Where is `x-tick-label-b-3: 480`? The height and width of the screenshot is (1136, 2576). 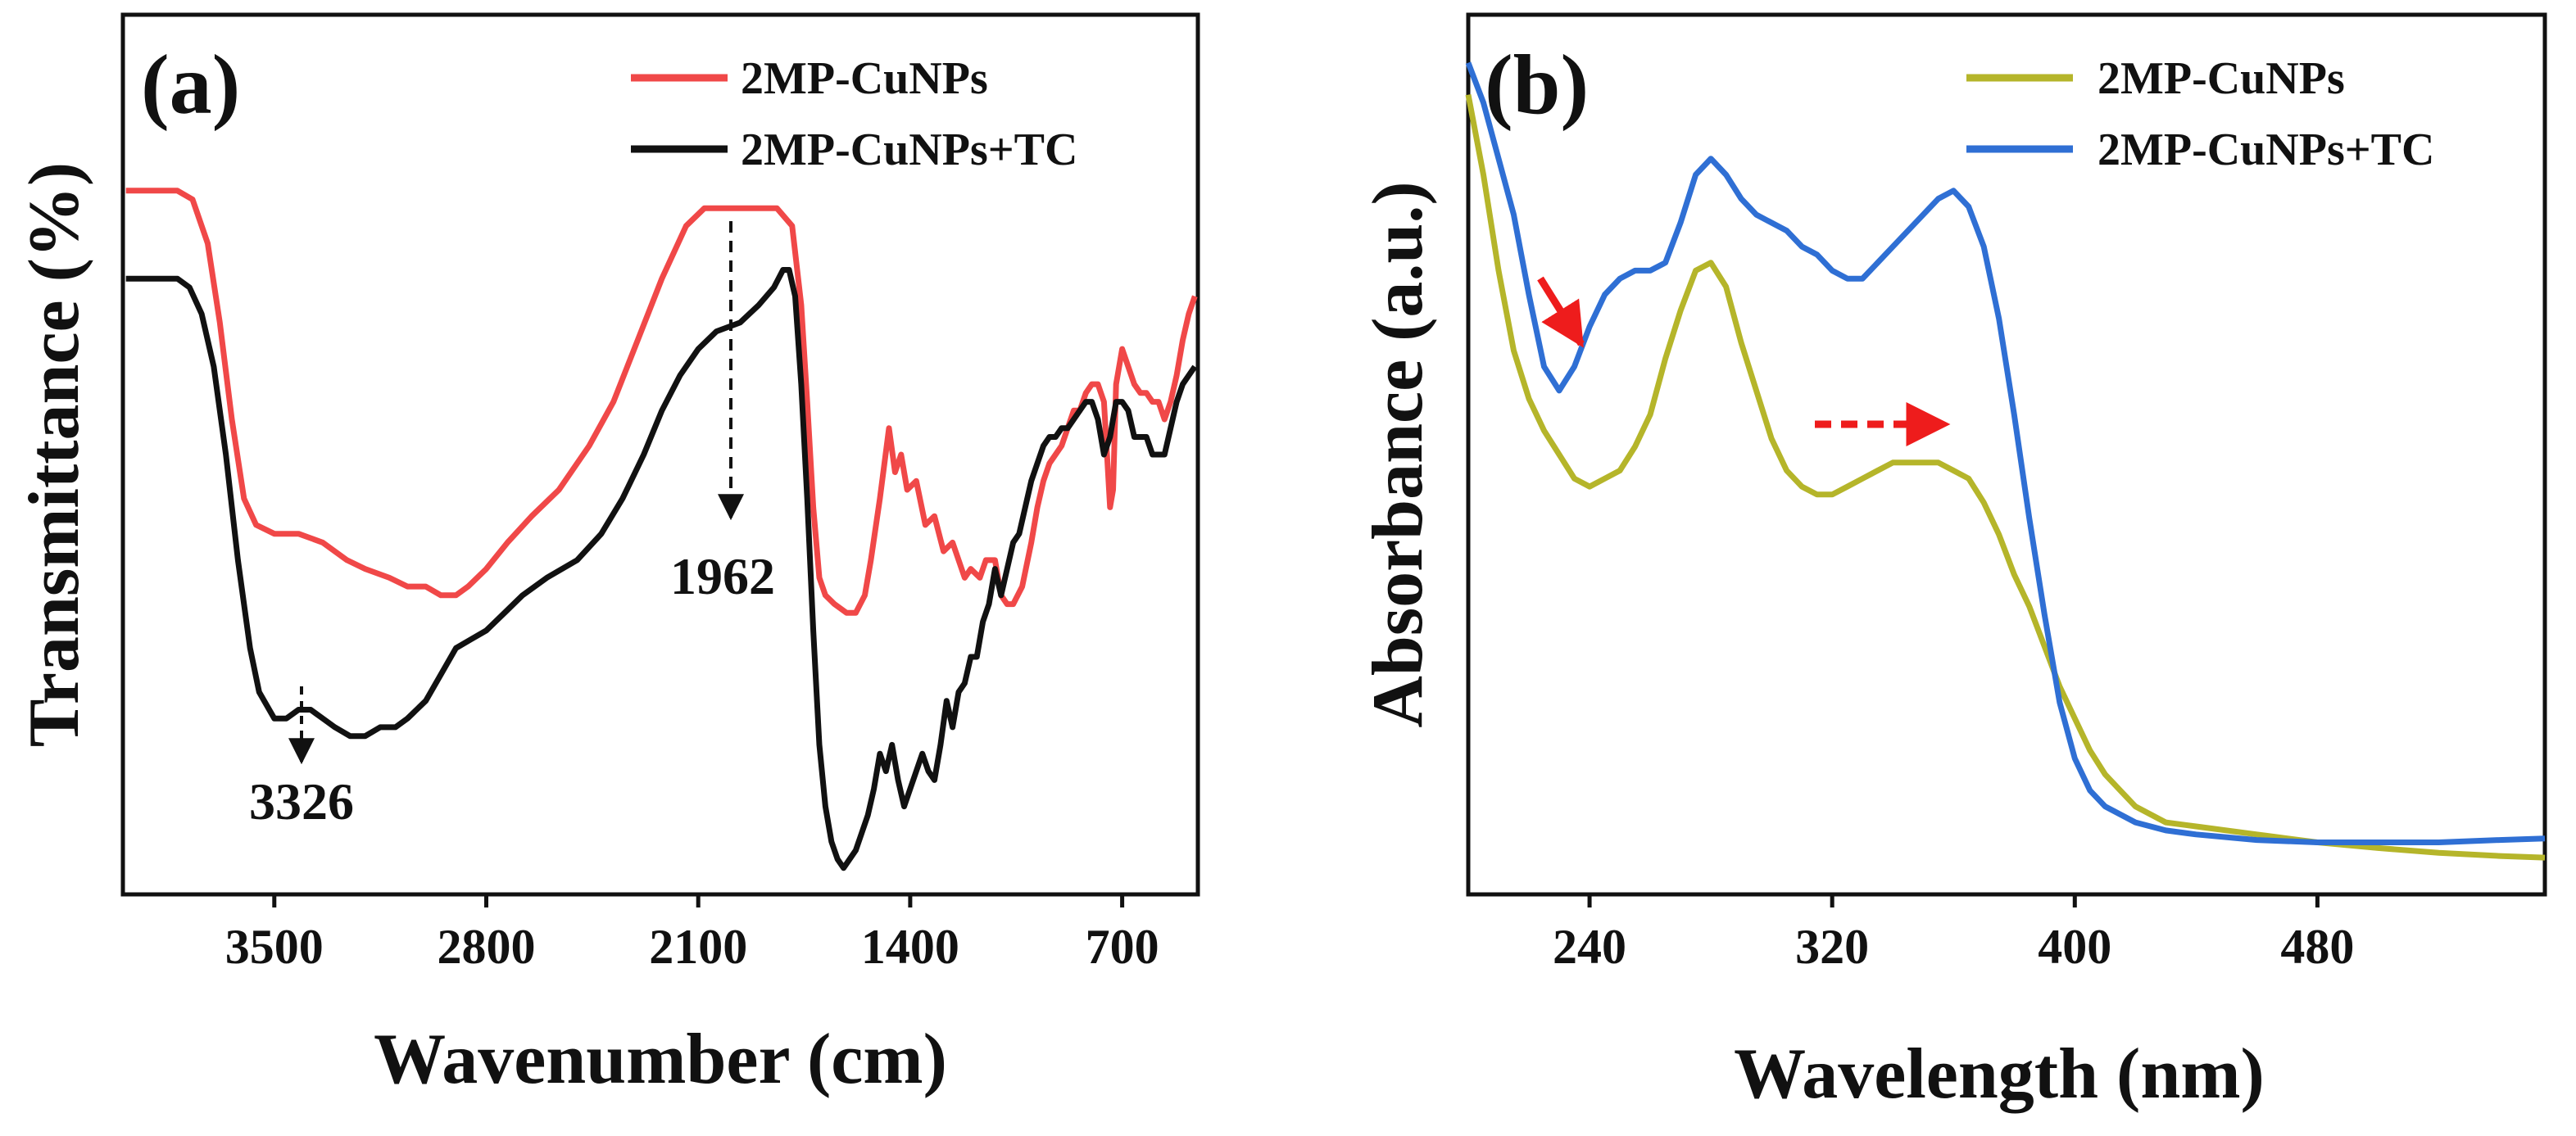
x-tick-label-b-3: 480 is located at coordinates (2317, 947).